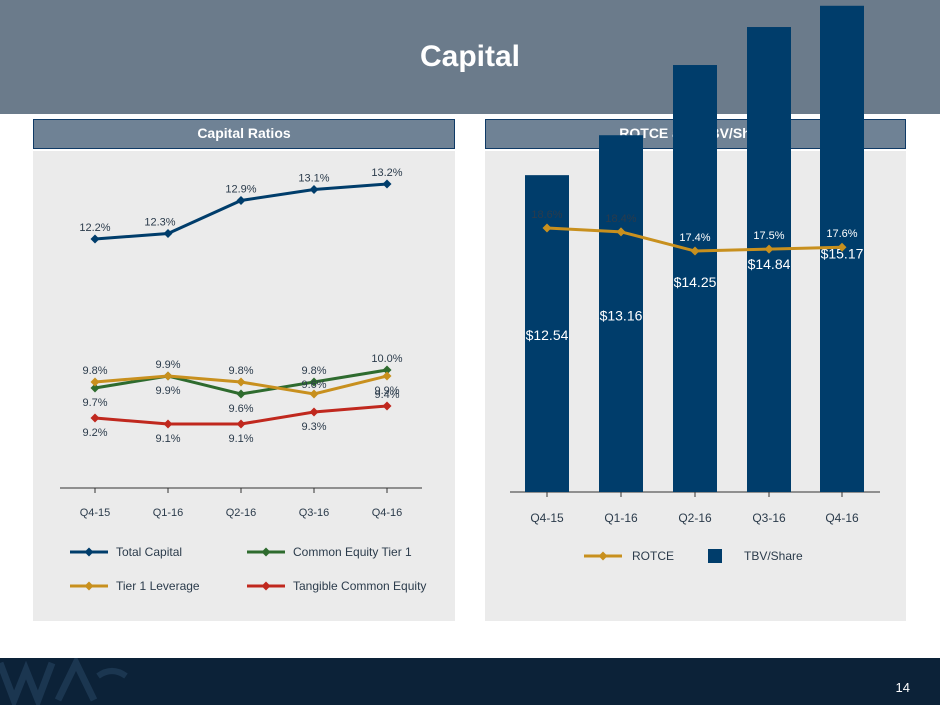 The height and width of the screenshot is (705, 940). I want to click on data-label: 9.7%, so click(94, 403).